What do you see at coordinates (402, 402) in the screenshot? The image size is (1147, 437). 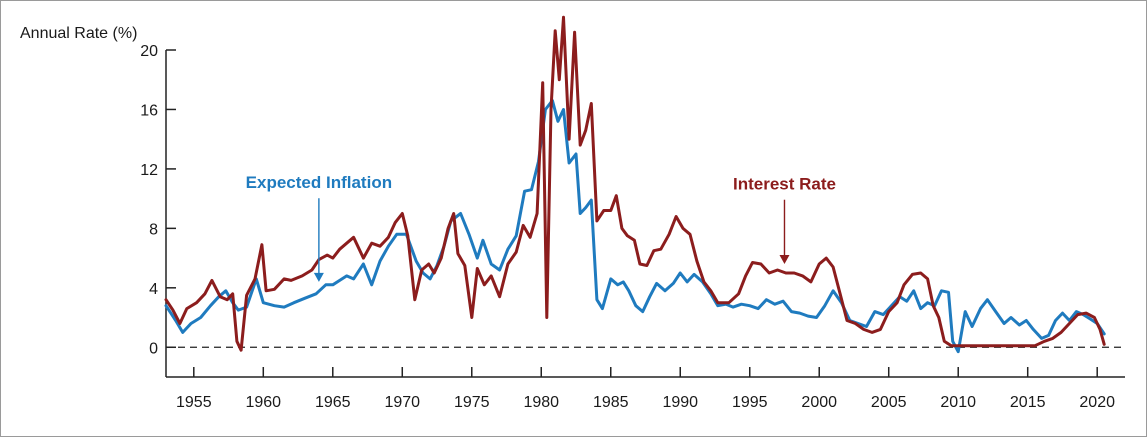 I see `x-tick-label: 1970` at bounding box center [402, 402].